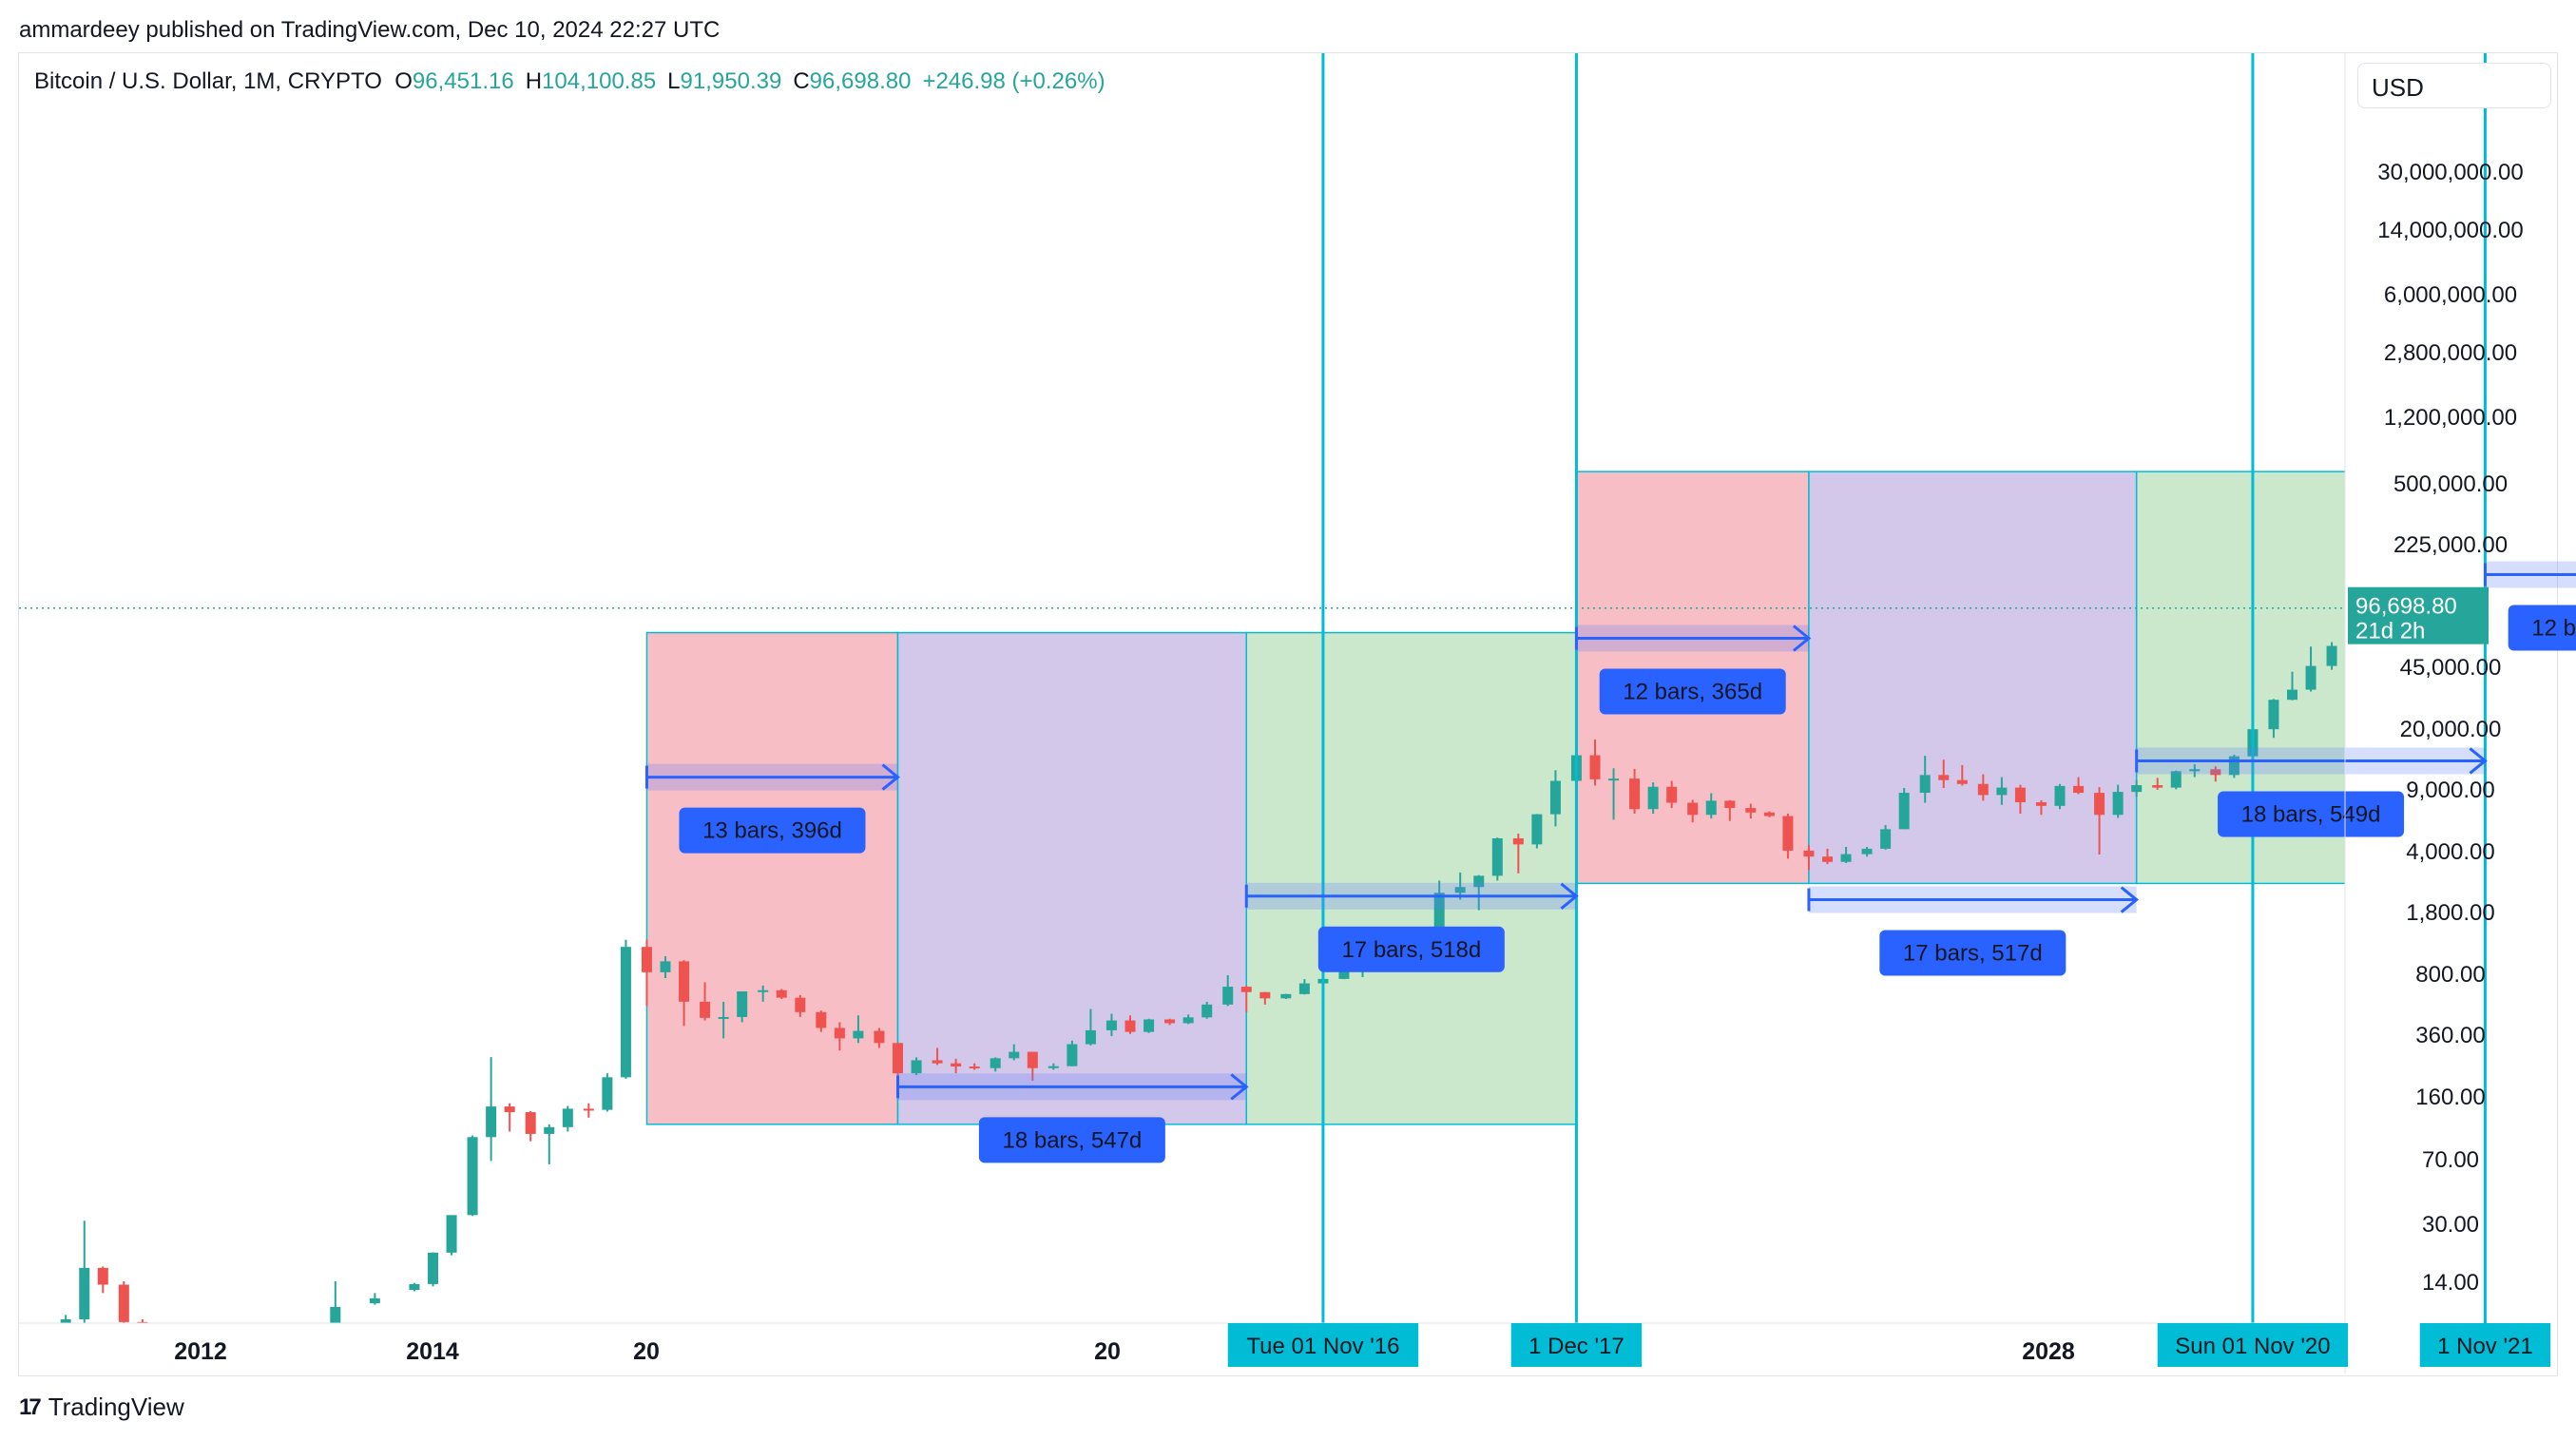  Describe the element at coordinates (2451, 729) in the screenshot. I see `price-tick: 20,000.00` at that location.